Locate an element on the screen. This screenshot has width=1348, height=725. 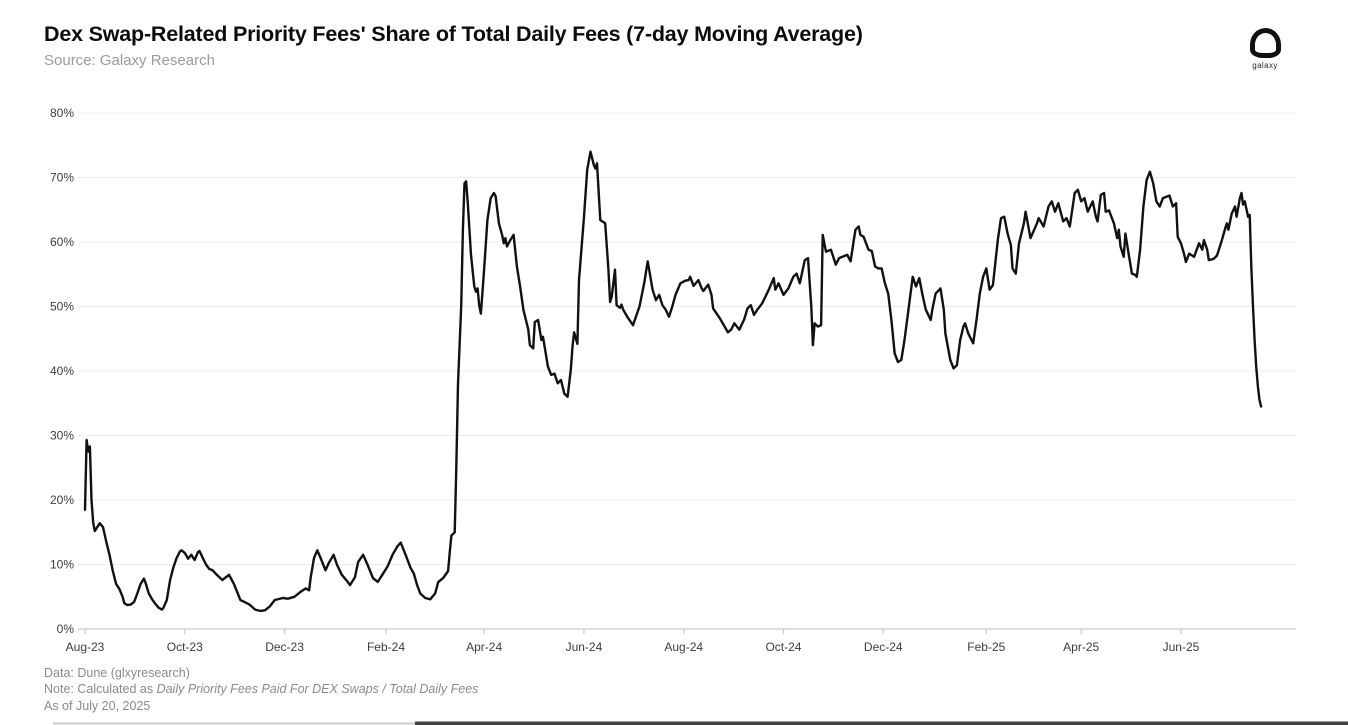
x-tick-label: Aug-24 is located at coordinates (683, 647).